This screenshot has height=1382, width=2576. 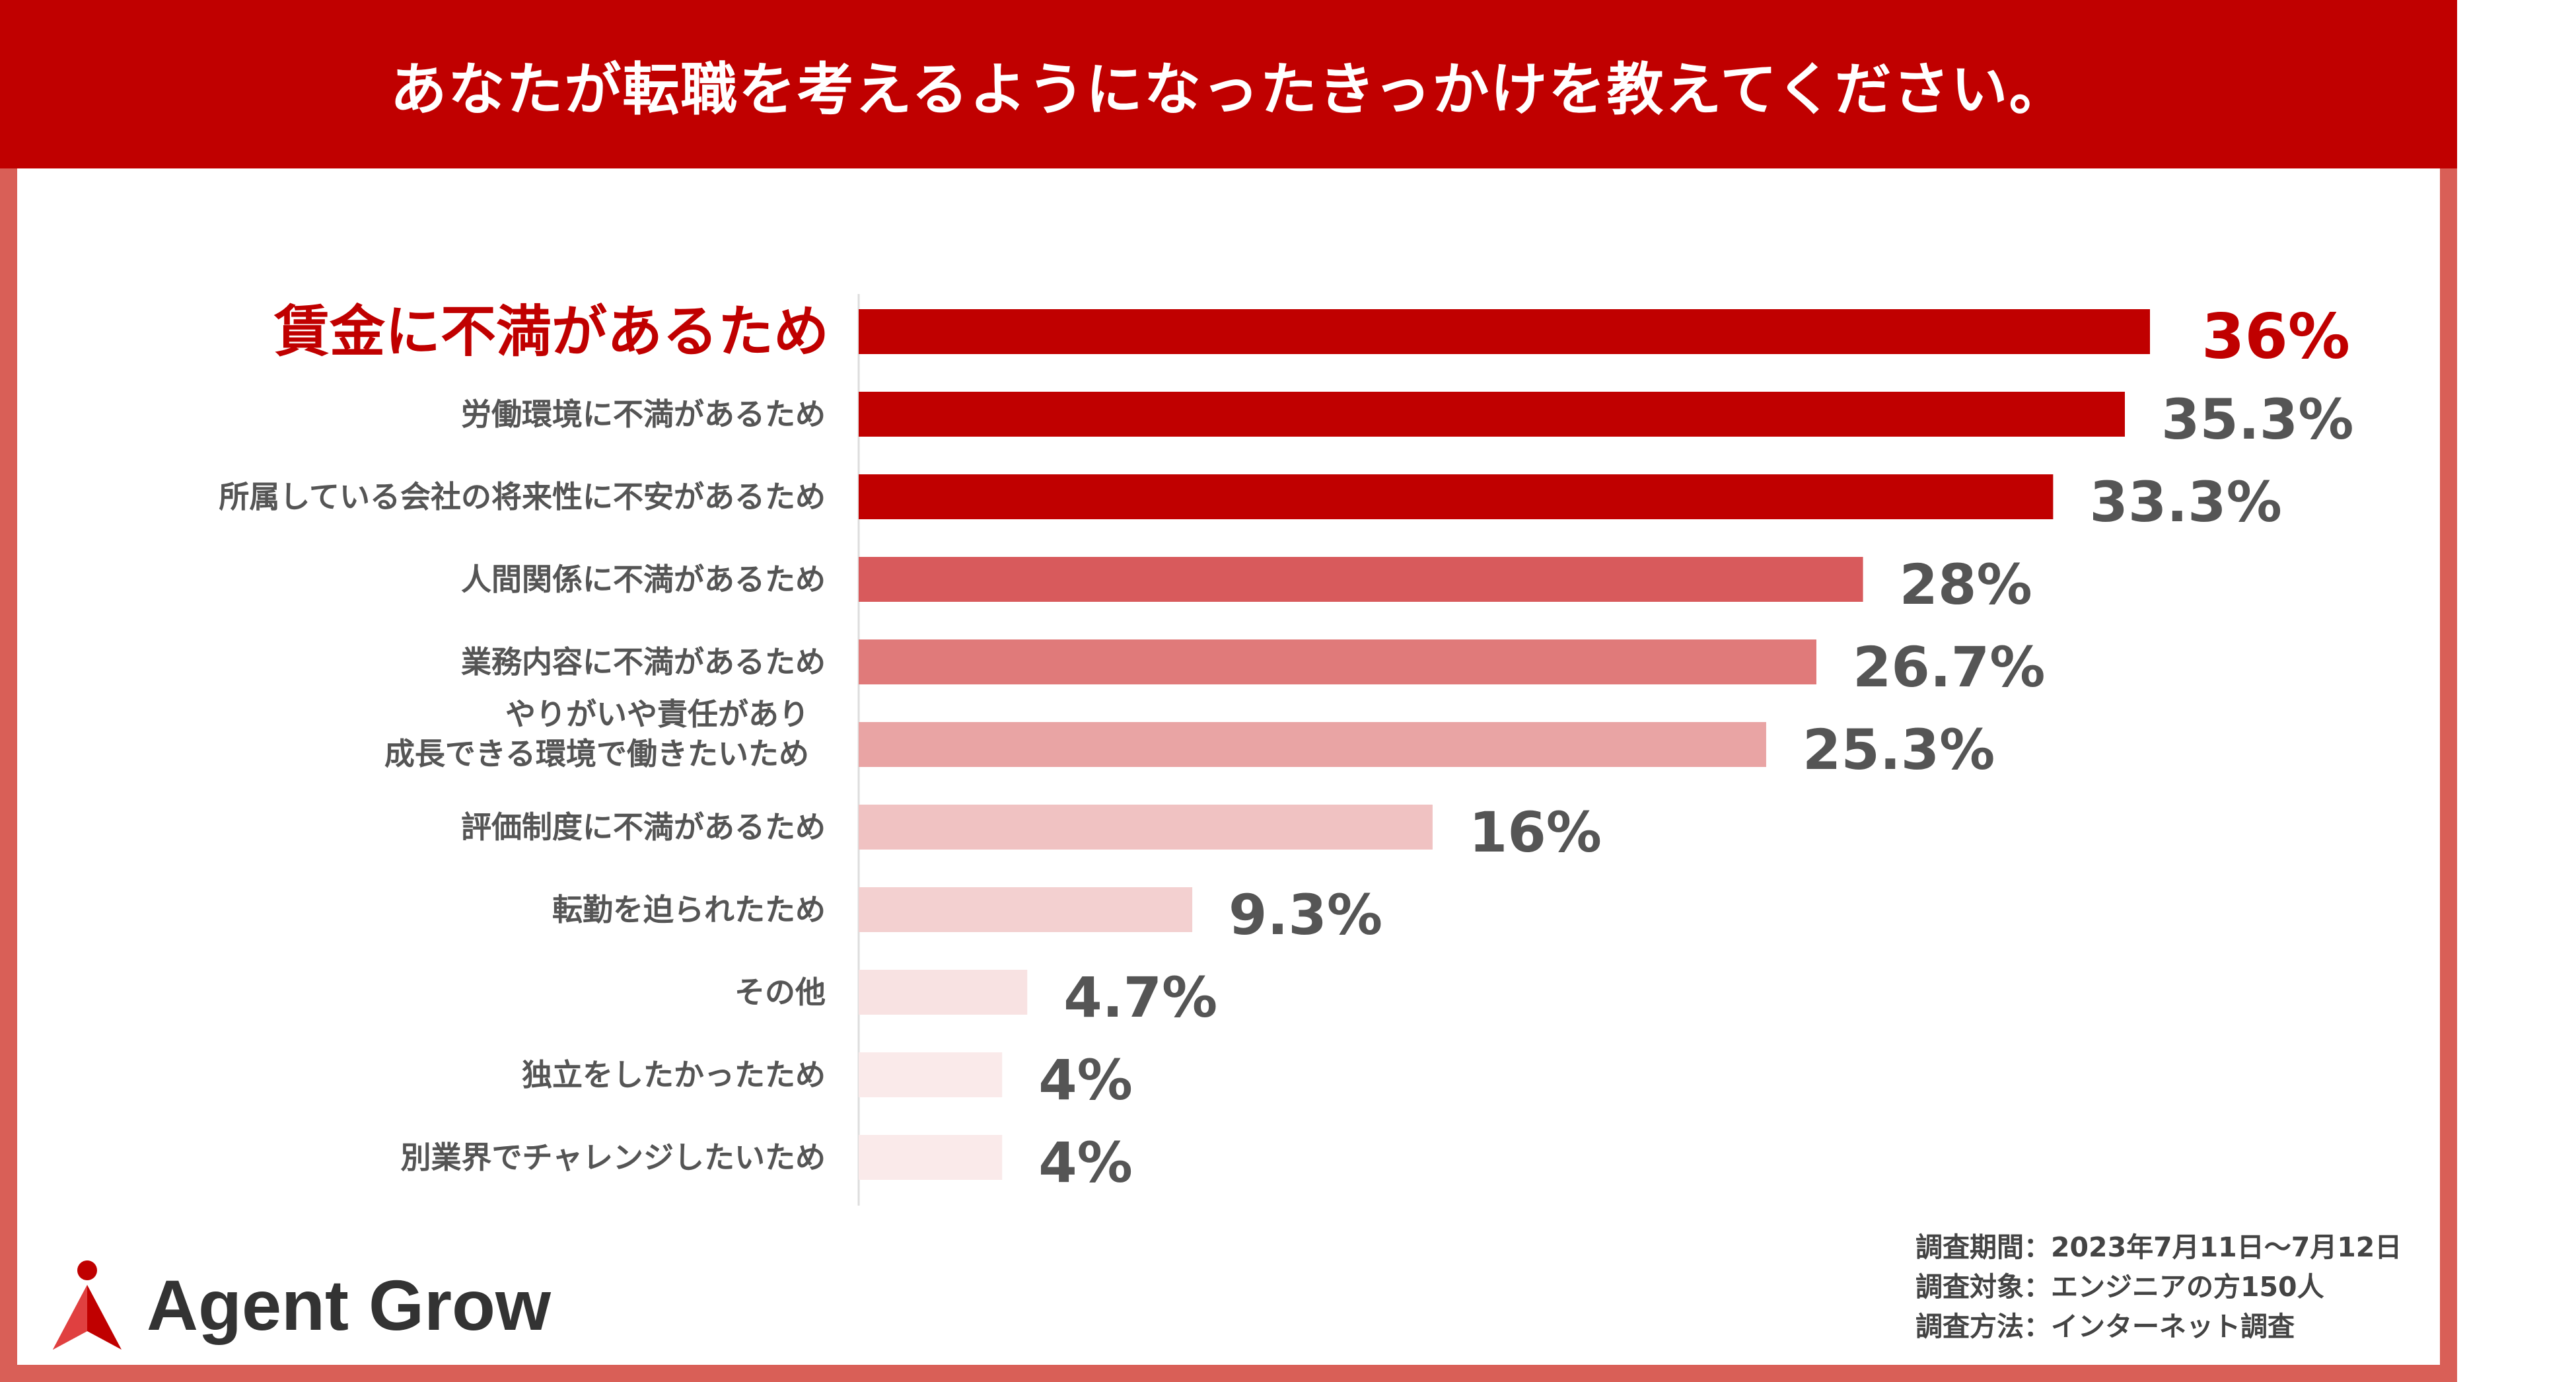 What do you see at coordinates (2105, 1326) in the screenshot?
I see `survey-method: 調査方法：インターネット調査` at bounding box center [2105, 1326].